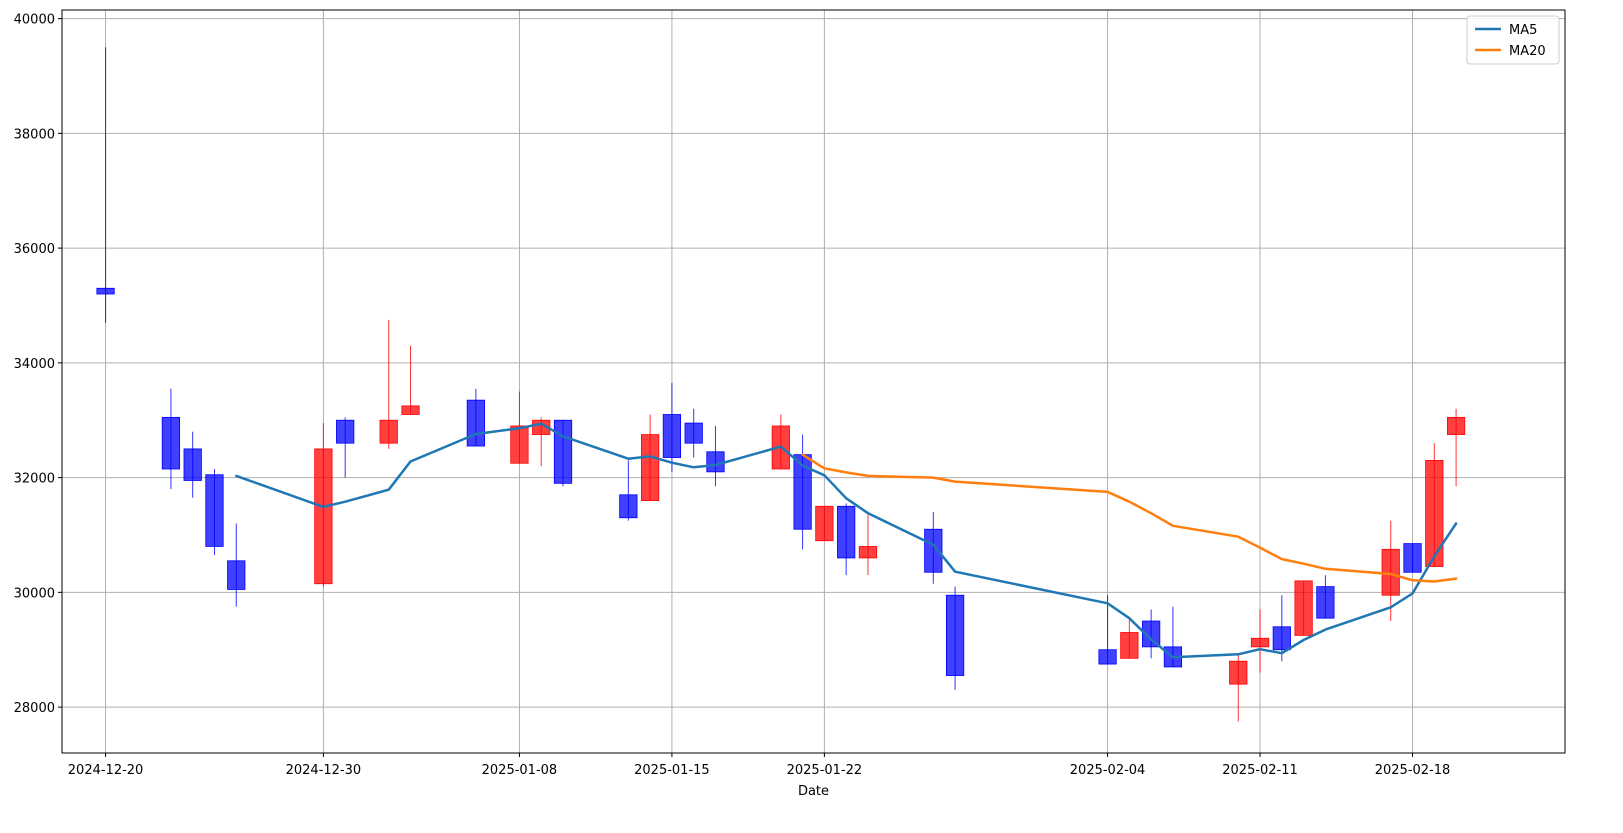 This screenshot has height=833, width=1623. What do you see at coordinates (34, 593) in the screenshot?
I see `y-tick-label: 30000` at bounding box center [34, 593].